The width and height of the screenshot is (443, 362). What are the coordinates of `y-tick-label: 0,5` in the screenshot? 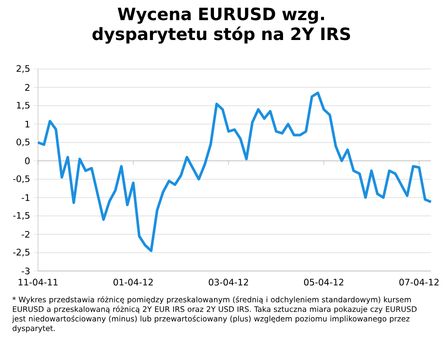 It's located at (23, 142).